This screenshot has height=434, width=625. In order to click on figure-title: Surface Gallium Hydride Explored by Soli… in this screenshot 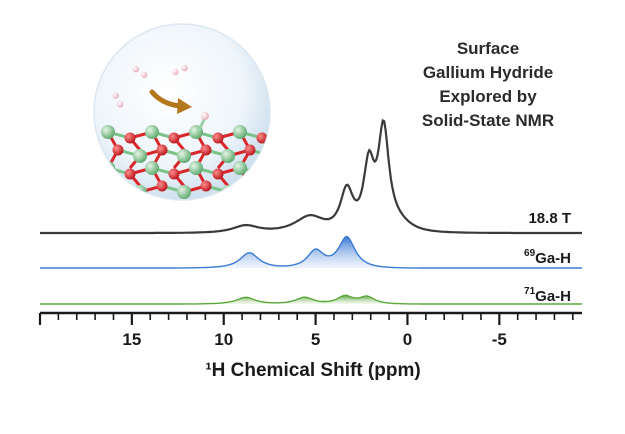, I will do `click(488, 84)`.